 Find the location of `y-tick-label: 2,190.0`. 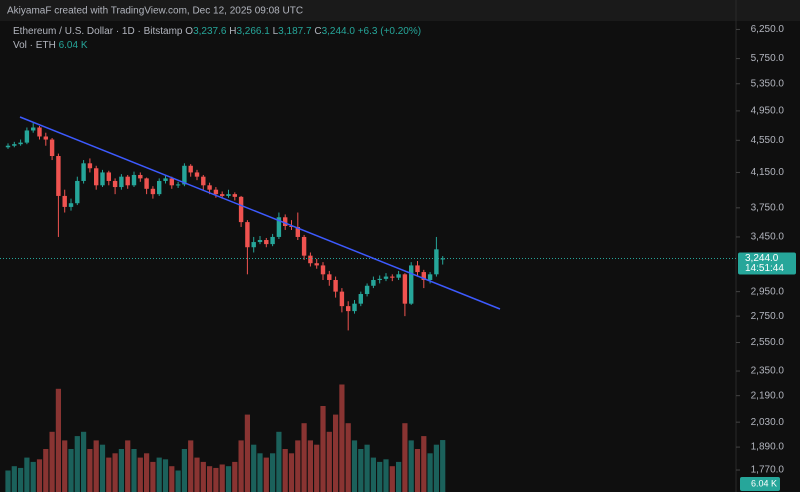

y-tick-label: 2,190.0 is located at coordinates (768, 395).